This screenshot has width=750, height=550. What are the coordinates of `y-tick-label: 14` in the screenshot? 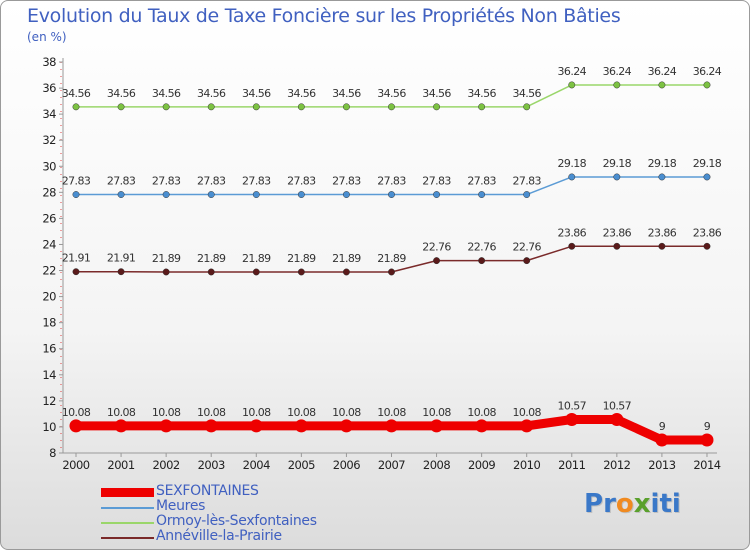 It's located at (49, 375).